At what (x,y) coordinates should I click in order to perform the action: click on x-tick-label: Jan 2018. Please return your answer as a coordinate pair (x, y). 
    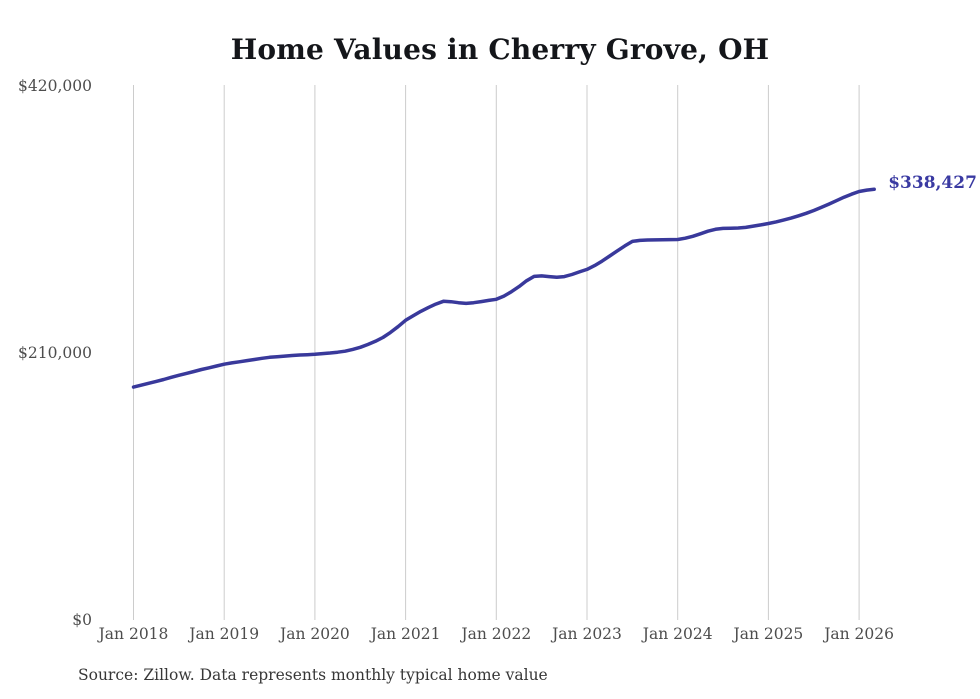
    Looking at the image, I should click on (133, 634).